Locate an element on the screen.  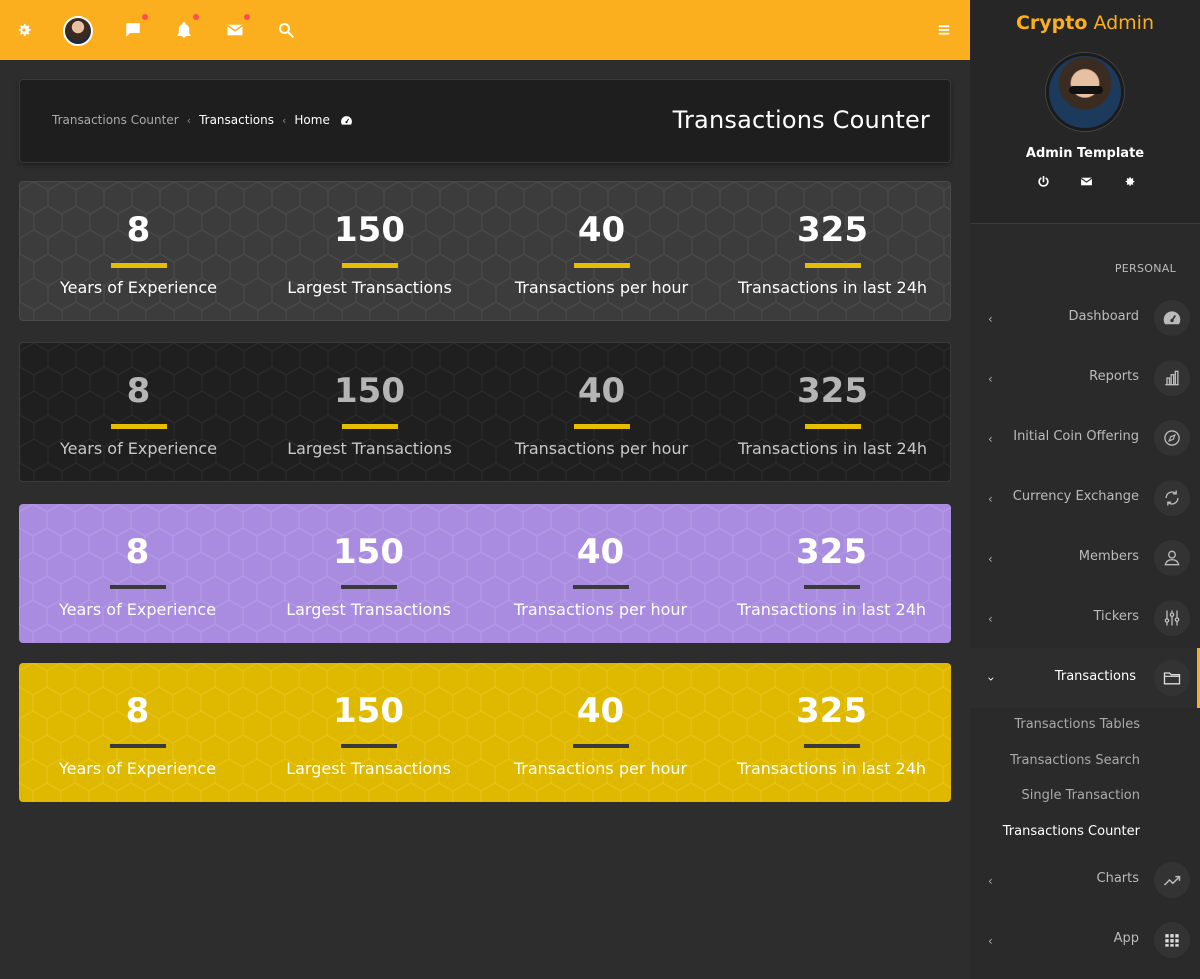
logo: Crypto Admin is located at coordinates (1085, 23).